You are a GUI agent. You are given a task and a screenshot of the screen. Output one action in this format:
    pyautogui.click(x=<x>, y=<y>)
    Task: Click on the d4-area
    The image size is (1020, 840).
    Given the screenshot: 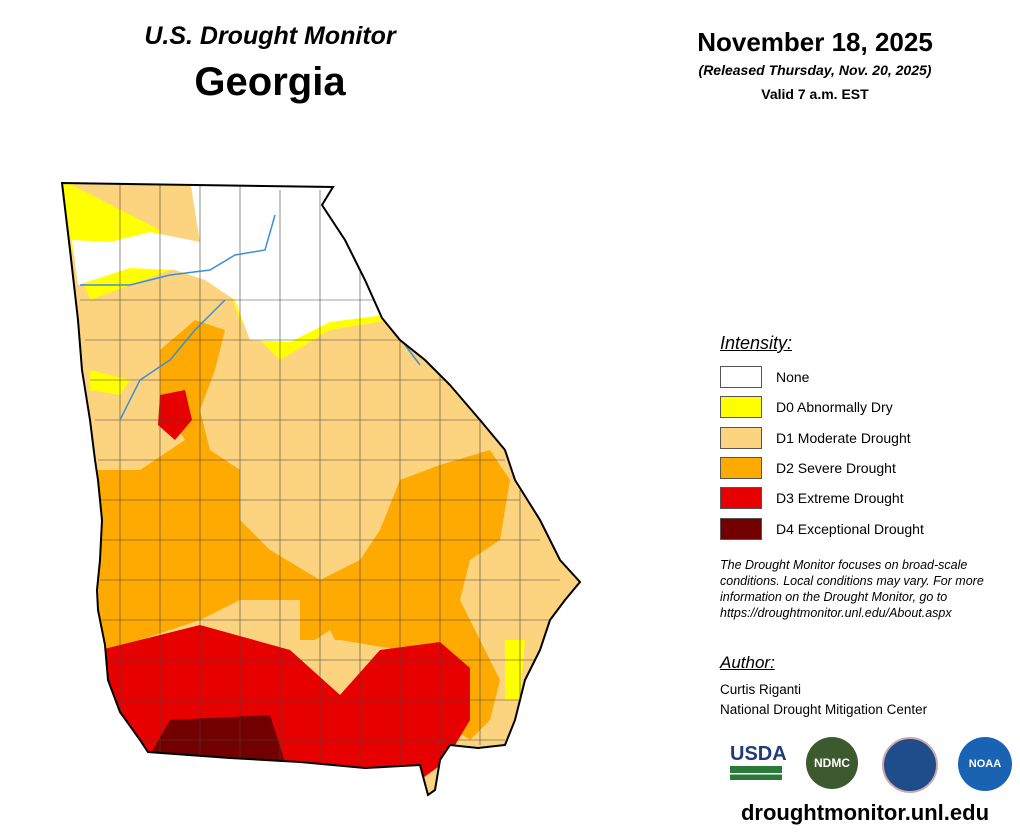 What is the action you would take?
    pyautogui.click(x=217, y=738)
    